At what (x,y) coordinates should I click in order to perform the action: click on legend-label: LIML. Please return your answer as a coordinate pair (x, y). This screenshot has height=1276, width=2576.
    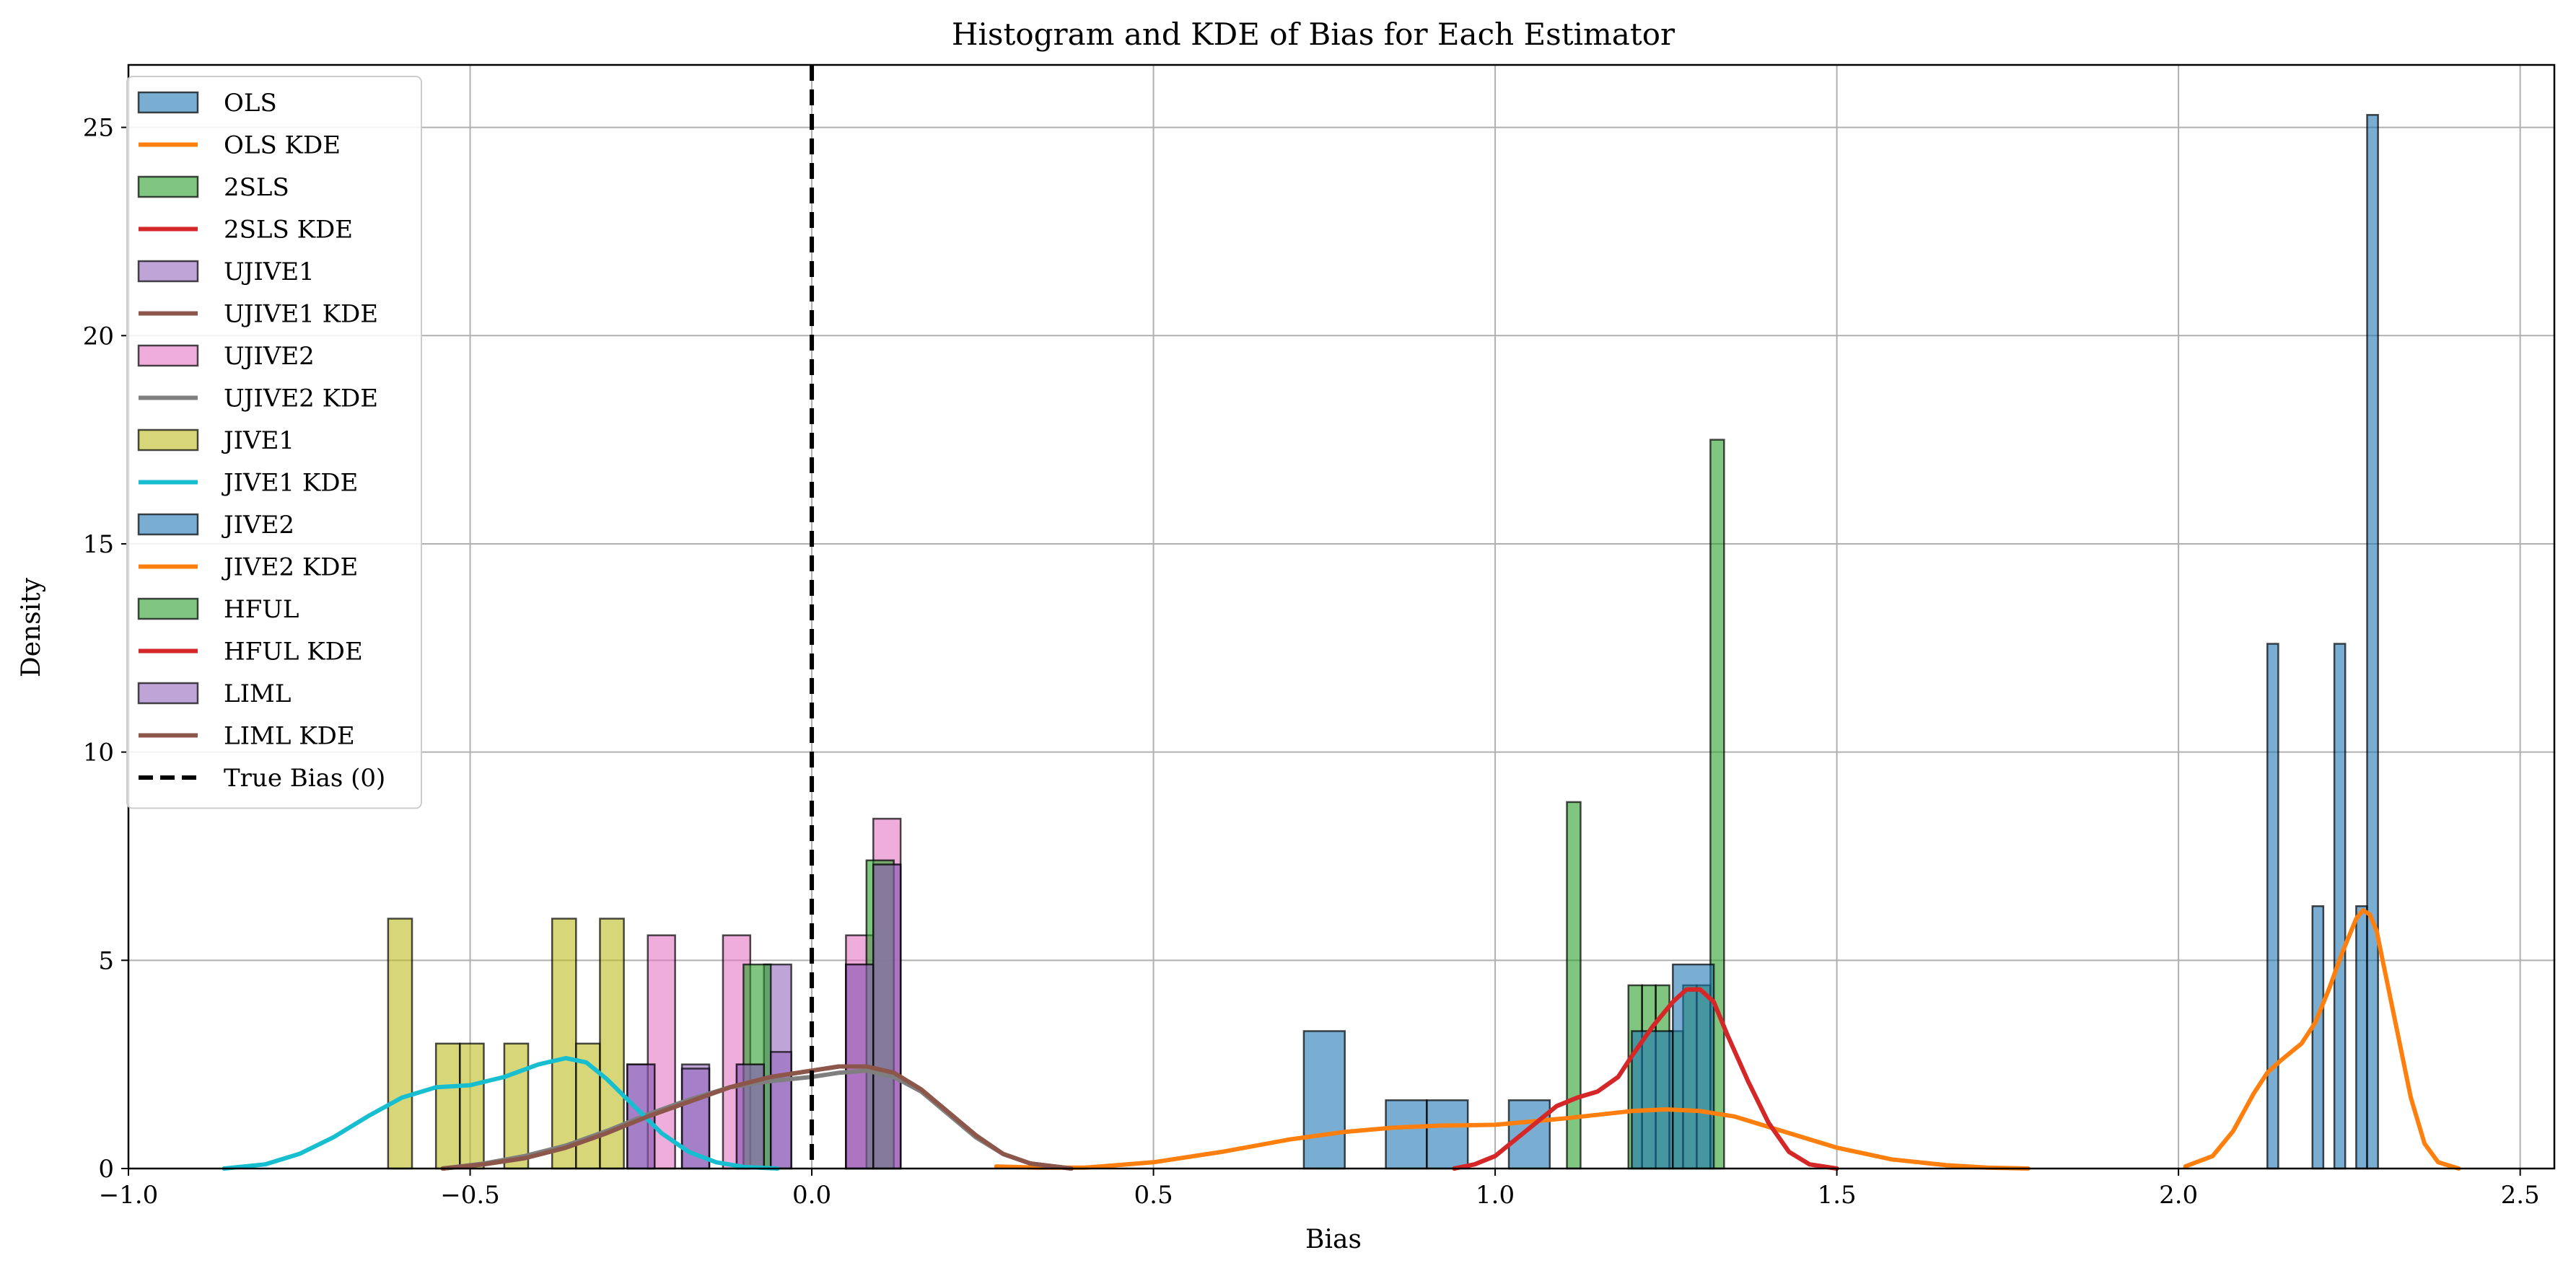
    Looking at the image, I should click on (257, 694).